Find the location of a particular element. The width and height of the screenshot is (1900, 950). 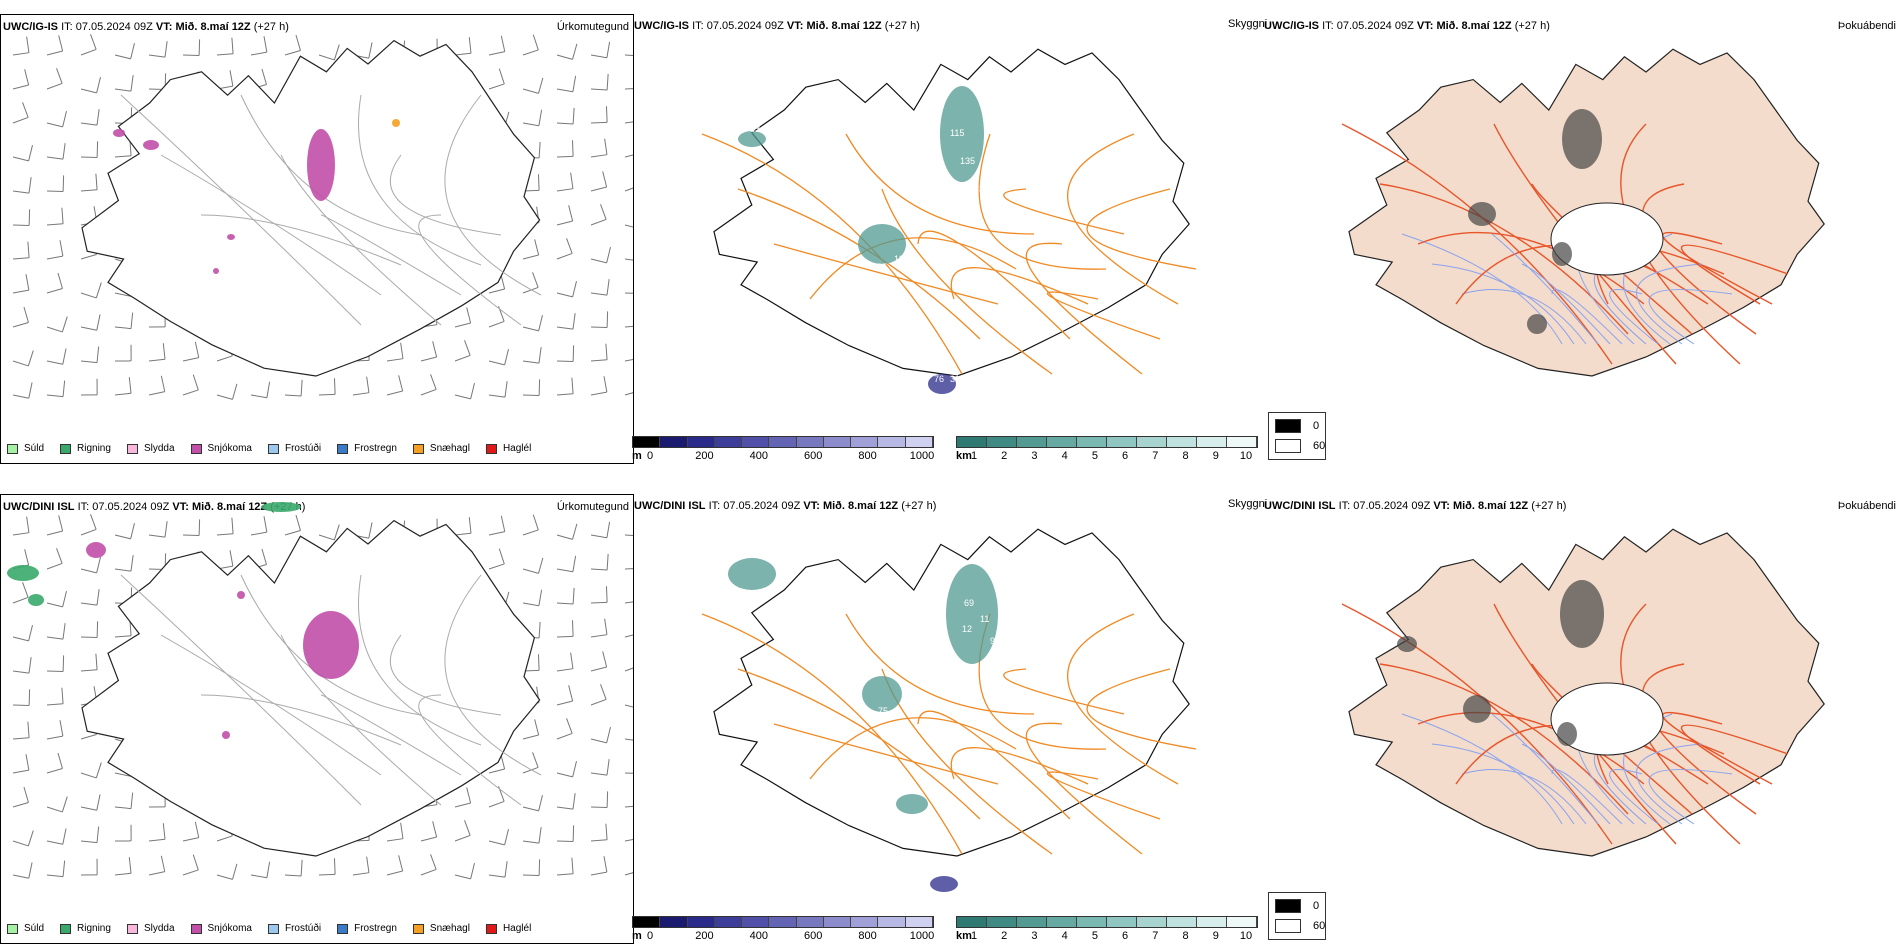

legend-label: Snjókoma is located at coordinates (229, 928).